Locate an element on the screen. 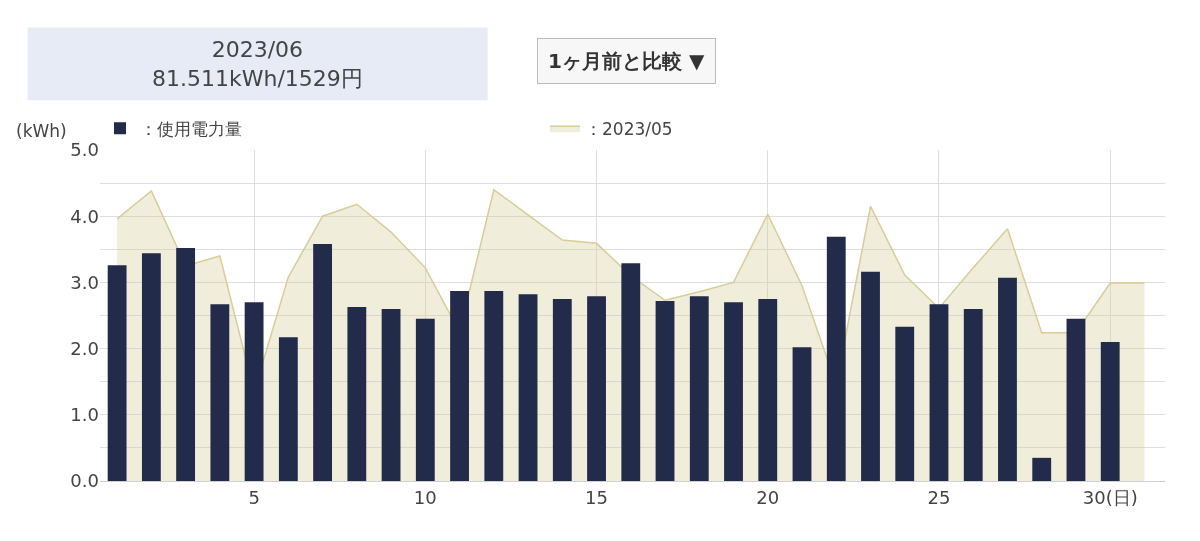 The image size is (1200, 541). legend-label: ：使用電力量 is located at coordinates (191, 128).